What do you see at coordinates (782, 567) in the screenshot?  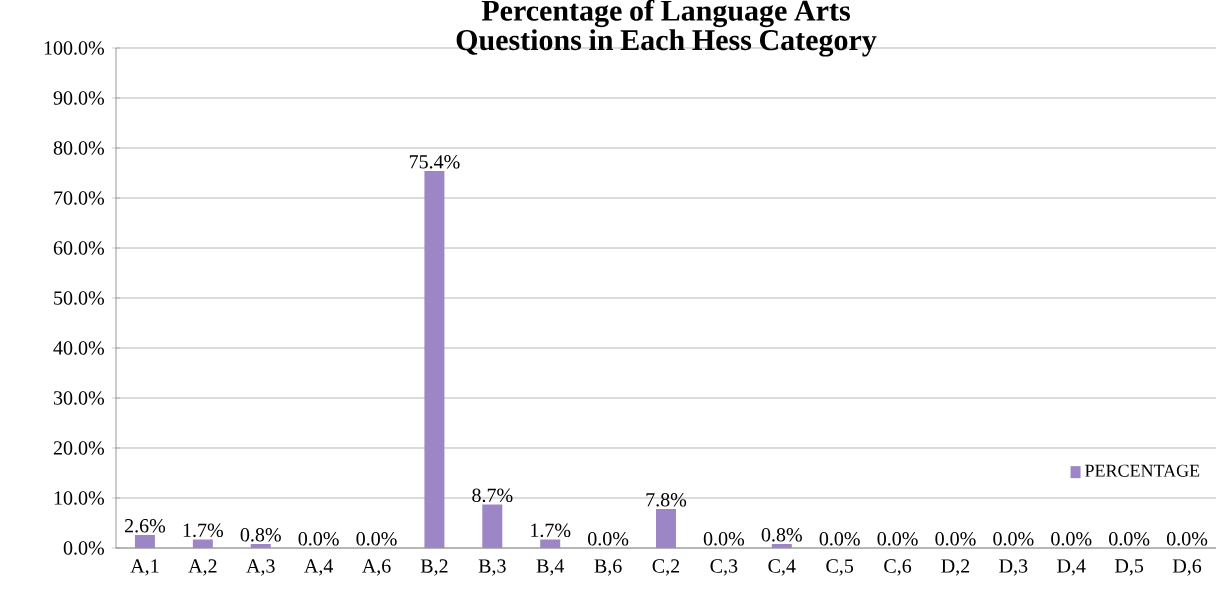 I see `x-tick-label: C,4` at bounding box center [782, 567].